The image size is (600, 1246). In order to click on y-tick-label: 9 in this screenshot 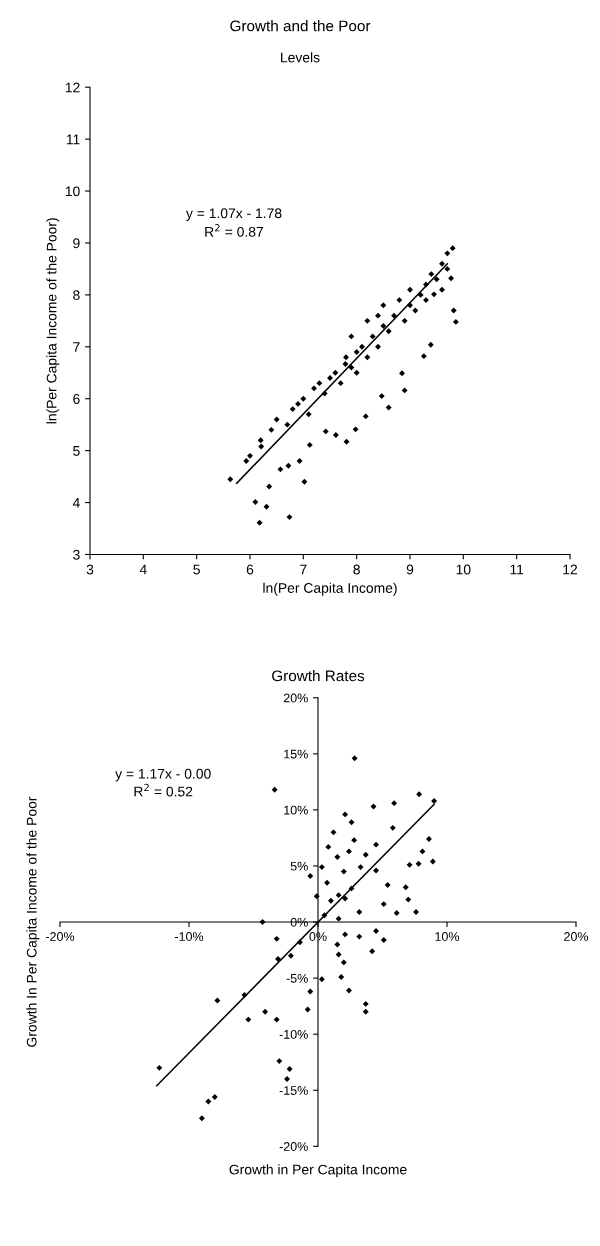, I will do `click(76, 243)`.